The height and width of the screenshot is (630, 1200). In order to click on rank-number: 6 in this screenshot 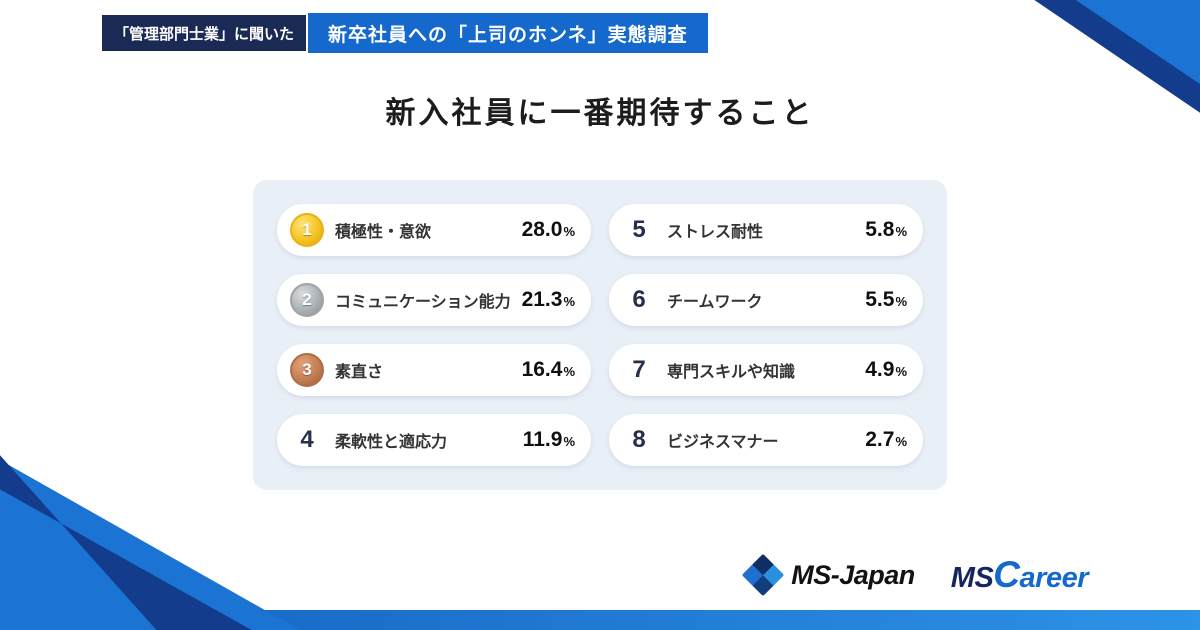, I will do `click(639, 299)`.